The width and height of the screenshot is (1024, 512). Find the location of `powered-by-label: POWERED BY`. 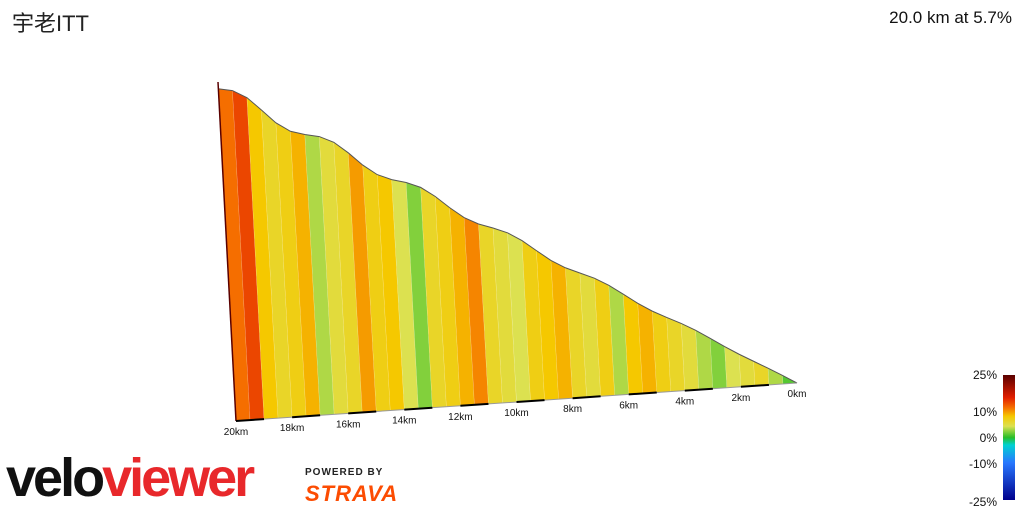

powered-by-label: POWERED BY is located at coordinates (344, 472).